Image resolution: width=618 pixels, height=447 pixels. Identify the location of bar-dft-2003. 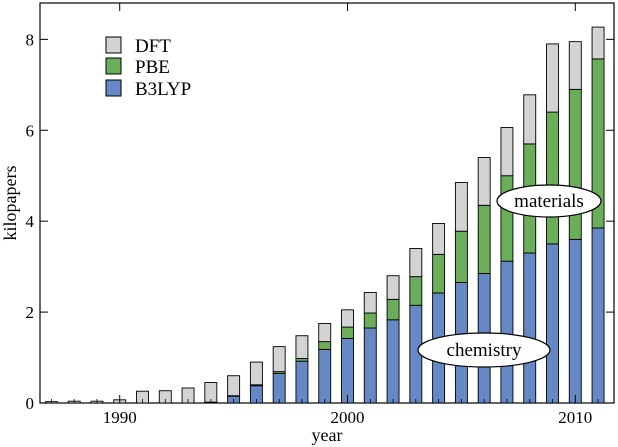
(416, 262).